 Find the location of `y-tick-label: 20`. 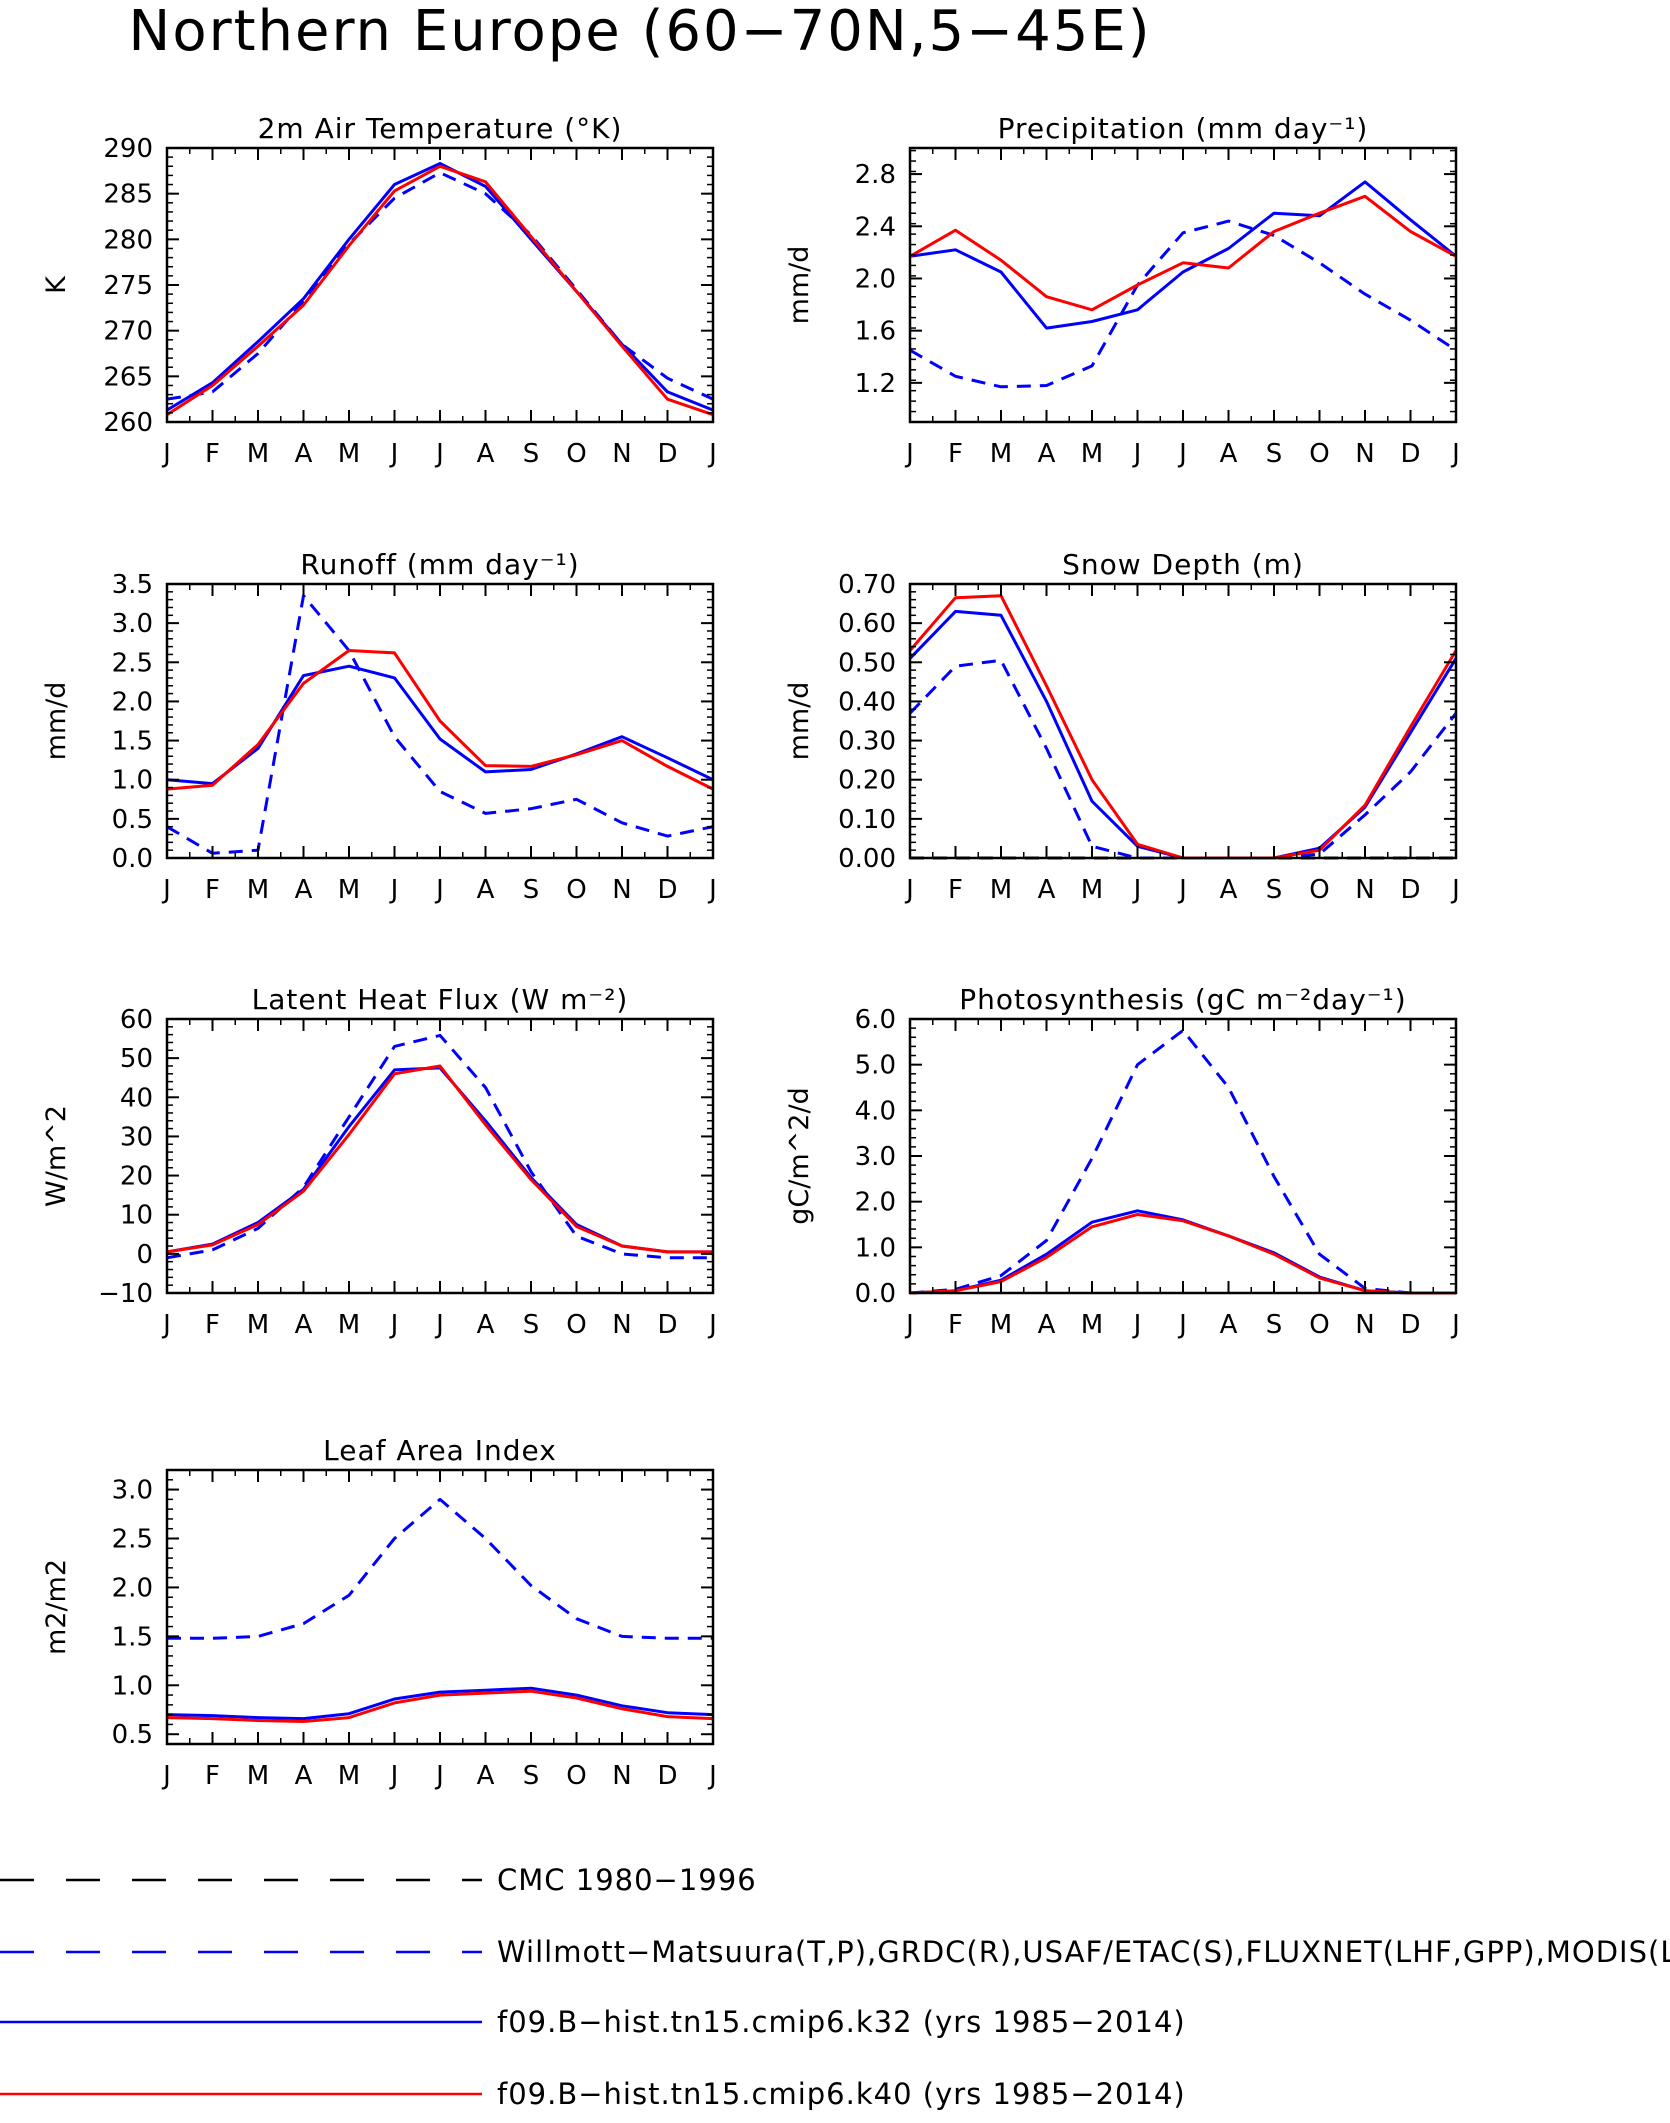

y-tick-label: 20 is located at coordinates (136, 1177).